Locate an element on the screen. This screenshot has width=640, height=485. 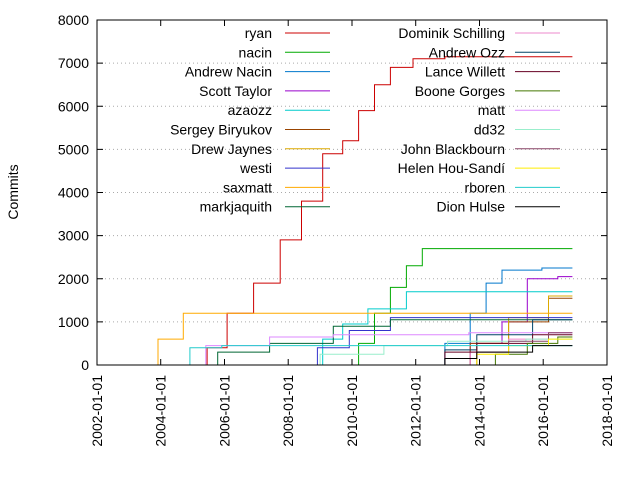
legend-label: Dion Hulse is located at coordinates (471, 207).